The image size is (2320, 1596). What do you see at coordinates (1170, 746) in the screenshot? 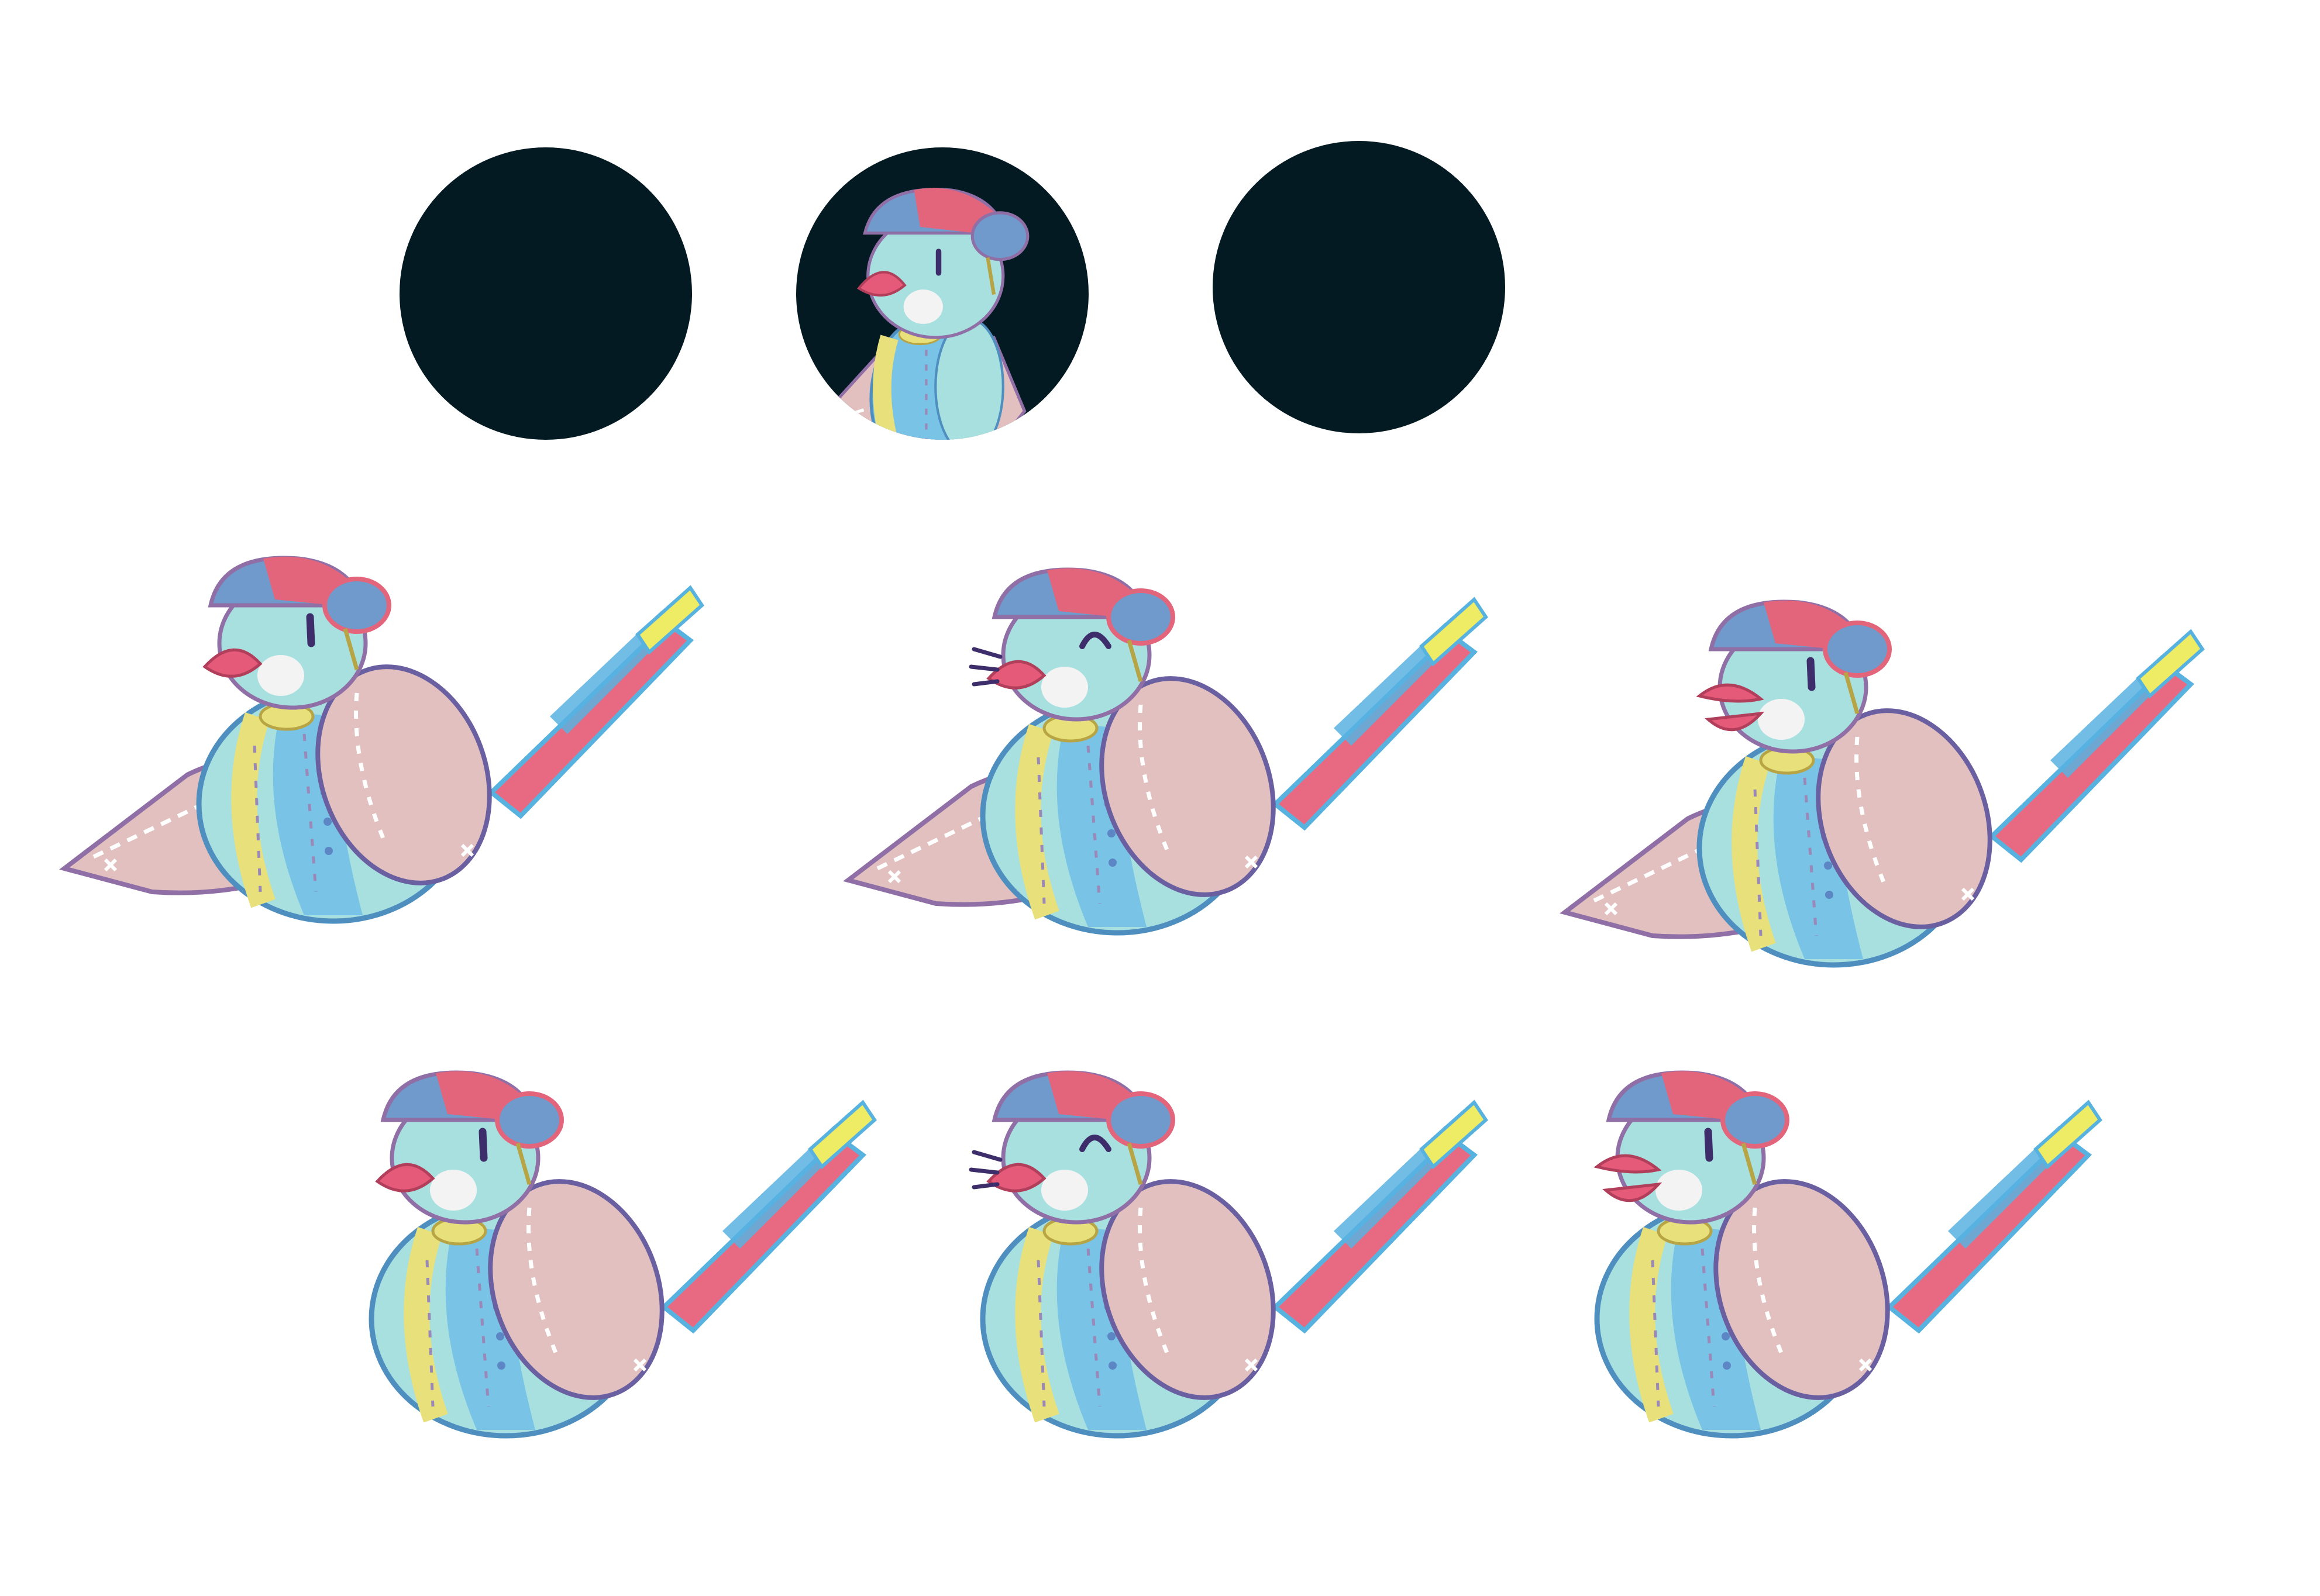
I see `sprite-wink-wing` at bounding box center [1170, 746].